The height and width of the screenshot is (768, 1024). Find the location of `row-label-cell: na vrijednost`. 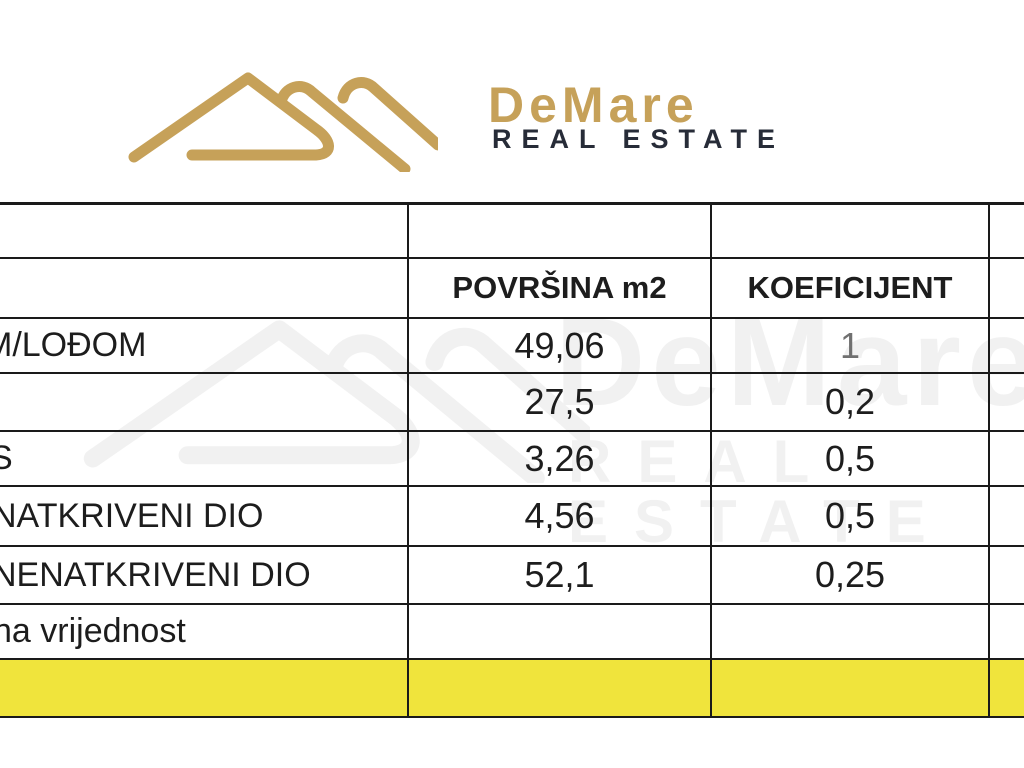

row-label-cell: na vrijednost is located at coordinates (93, 631).